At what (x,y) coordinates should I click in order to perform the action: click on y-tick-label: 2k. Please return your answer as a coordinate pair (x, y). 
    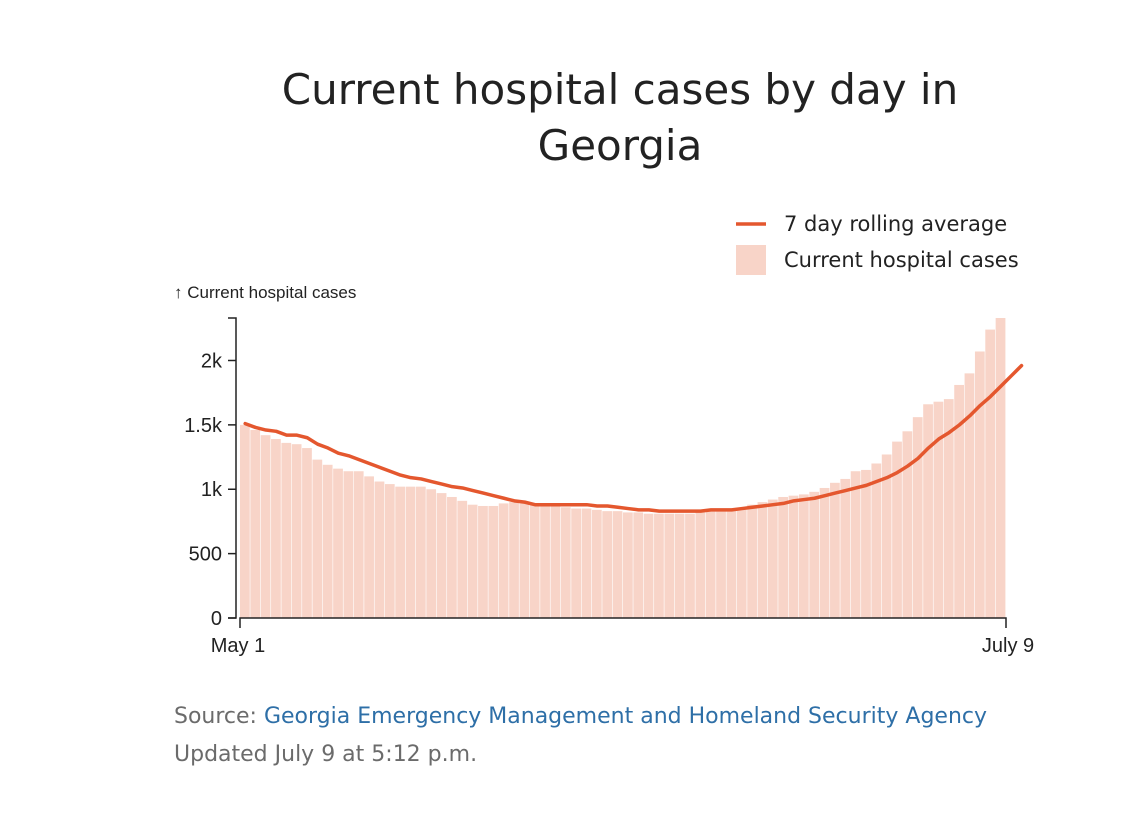
    Looking at the image, I should click on (212, 361).